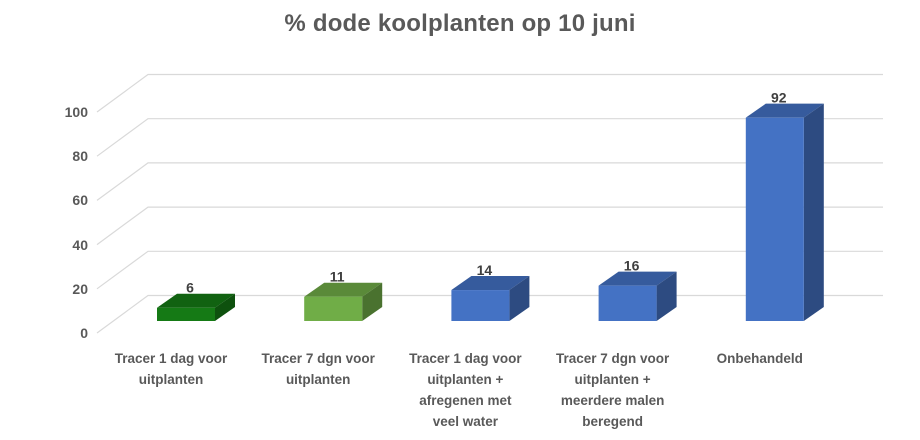 This screenshot has width=920, height=440. Describe the element at coordinates (632, 266) in the screenshot. I see `bar-value-label: 16` at that location.